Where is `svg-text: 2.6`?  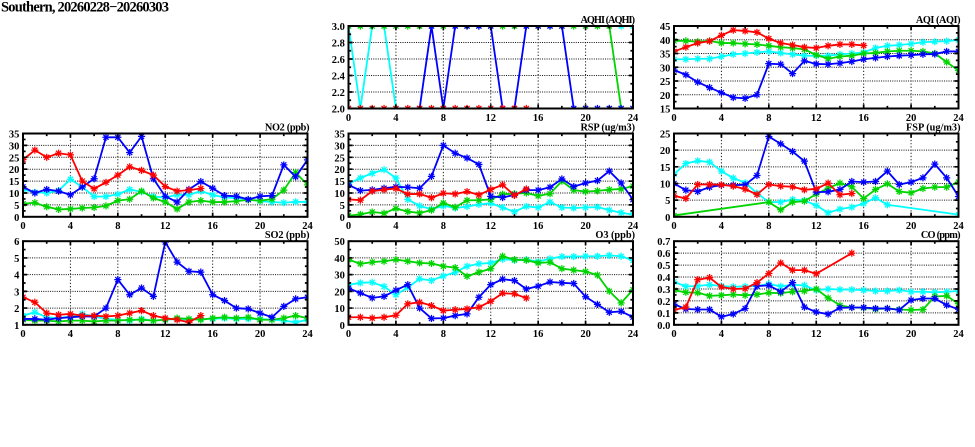 svg-text: 2.6 is located at coordinates (338, 60).